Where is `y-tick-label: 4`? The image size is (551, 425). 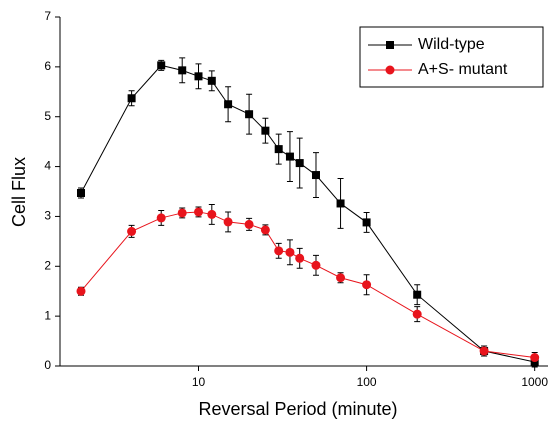
y-tick-label: 4 is located at coordinates (47, 166).